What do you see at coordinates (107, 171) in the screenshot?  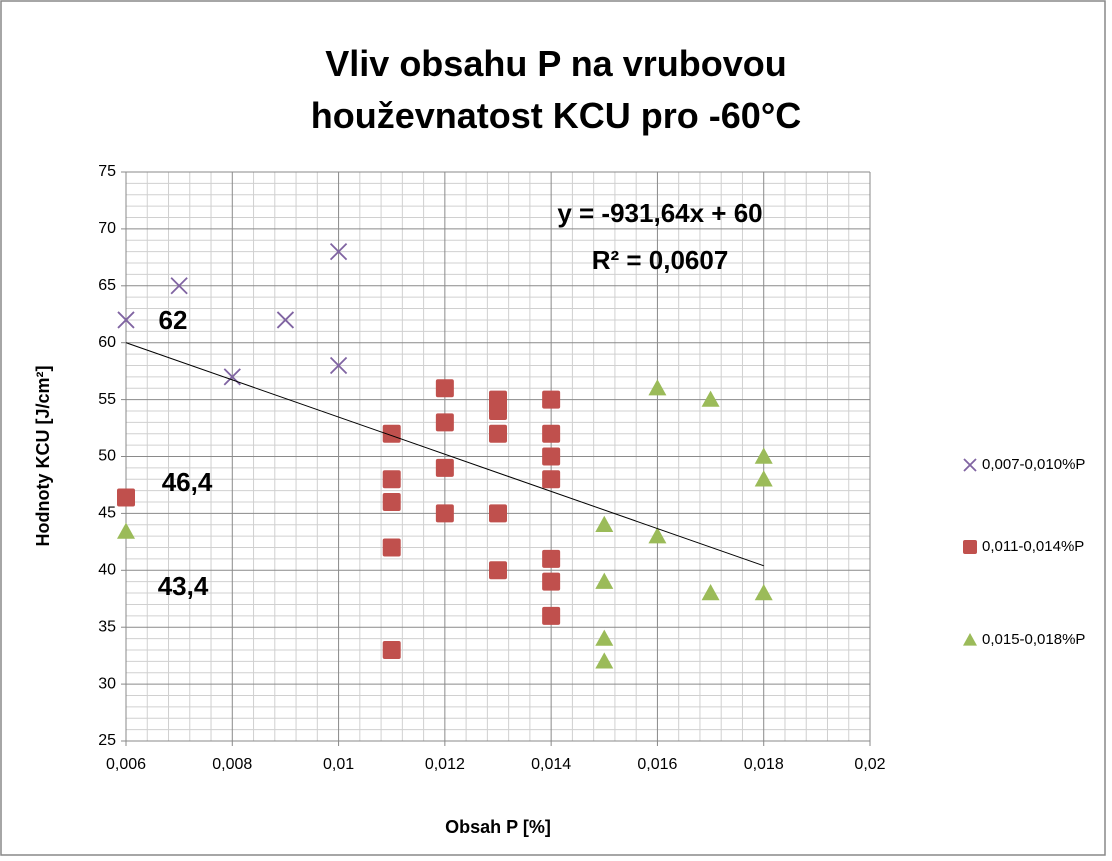 I see `y-tick-label: 75` at bounding box center [107, 171].